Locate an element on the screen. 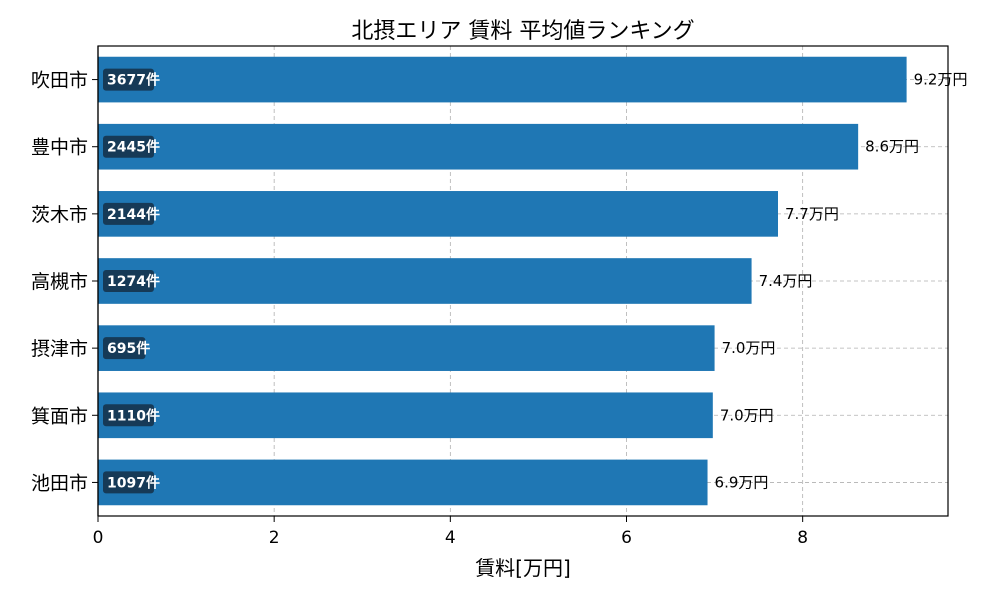  category-label: 箕面市 is located at coordinates (59, 416).